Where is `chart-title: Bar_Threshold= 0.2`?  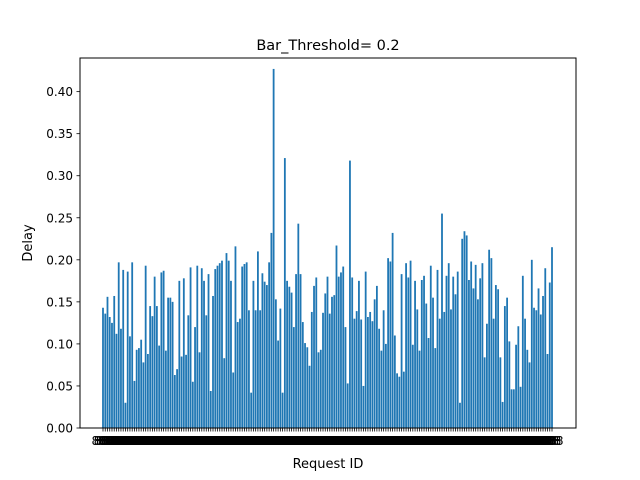
chart-title: Bar_Threshold= 0.2 is located at coordinates (327, 46).